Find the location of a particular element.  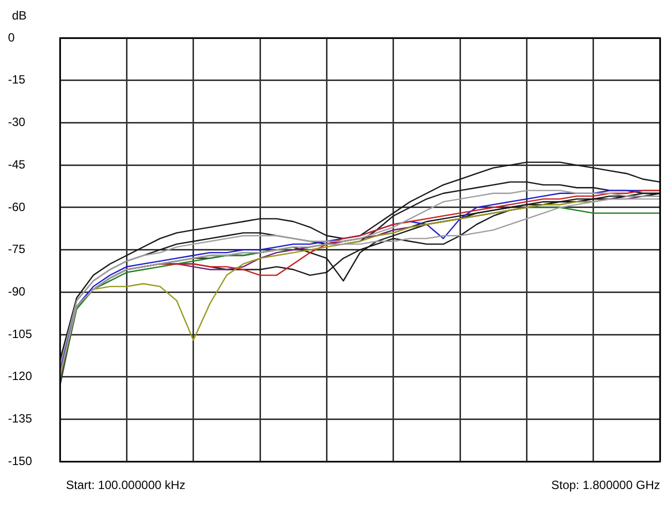

y-tick-label: -120 is located at coordinates (20, 376).